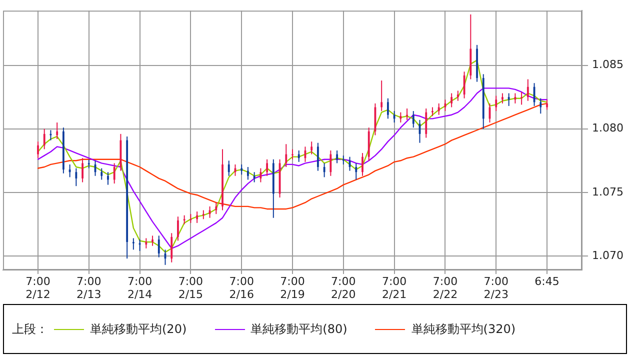 This screenshot has width=638, height=362. What do you see at coordinates (292, 288) in the screenshot?
I see `x-tick-label: 7:00 2/19` at bounding box center [292, 288].